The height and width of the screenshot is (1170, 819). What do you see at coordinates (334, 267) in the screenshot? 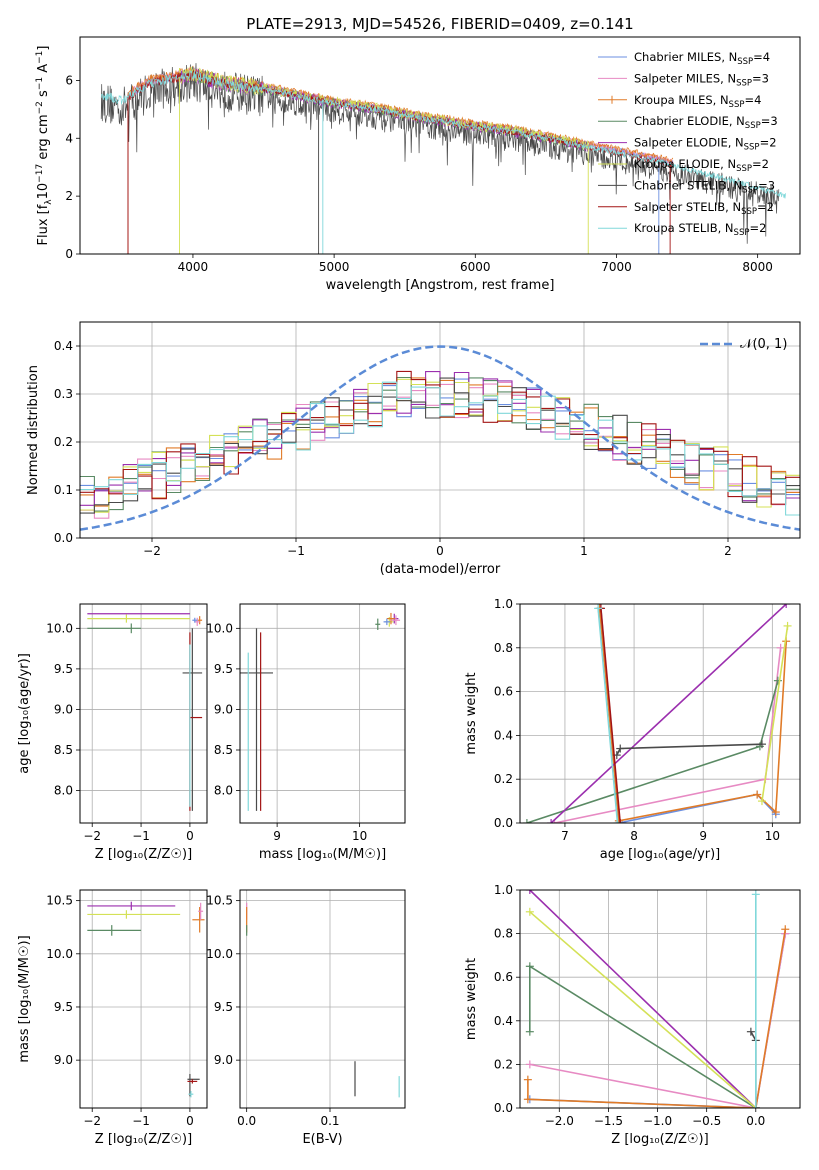
I see `x-tick-label: 5000` at bounding box center [334, 267].